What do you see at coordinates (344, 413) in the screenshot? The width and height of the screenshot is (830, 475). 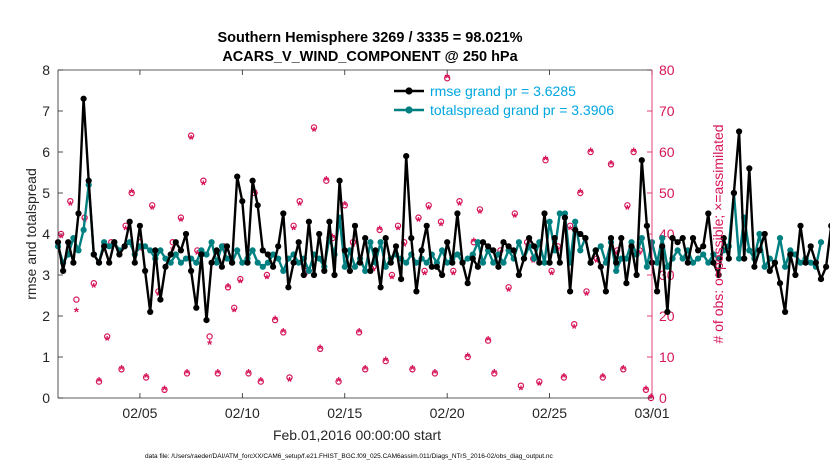 I see `x-tick-label: 02/15` at bounding box center [344, 413].